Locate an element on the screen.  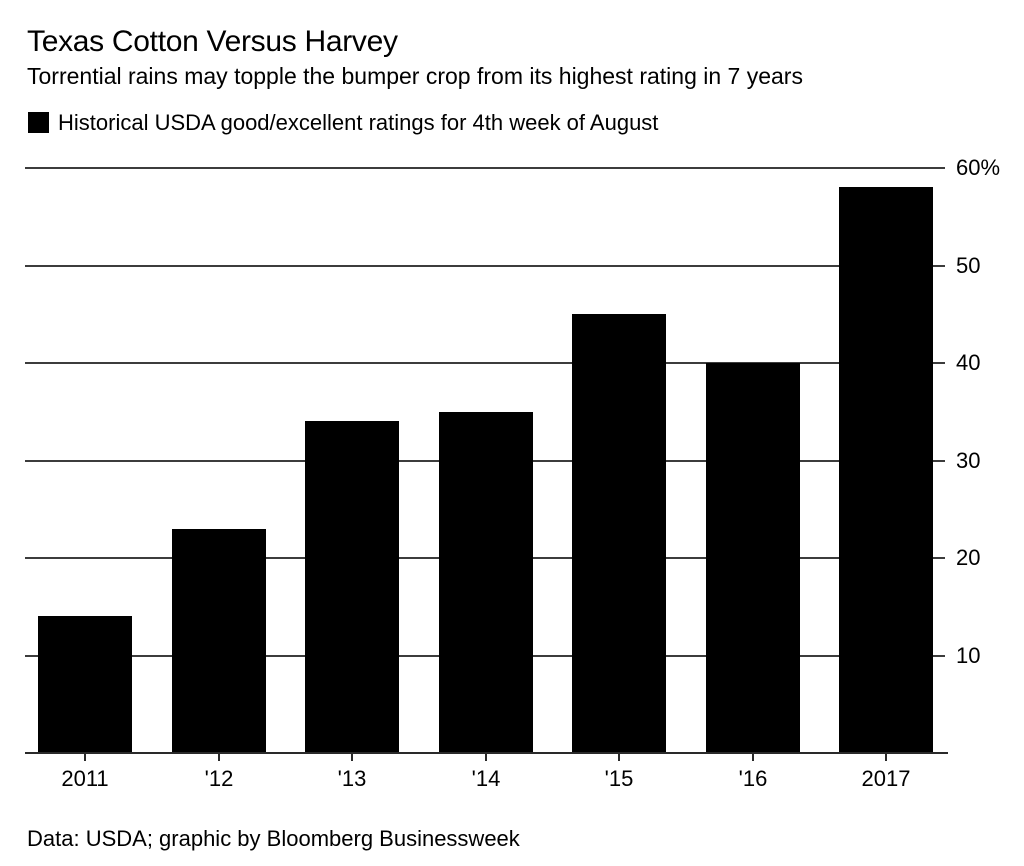
y-axis-tick-label: 10 is located at coordinates (968, 655).